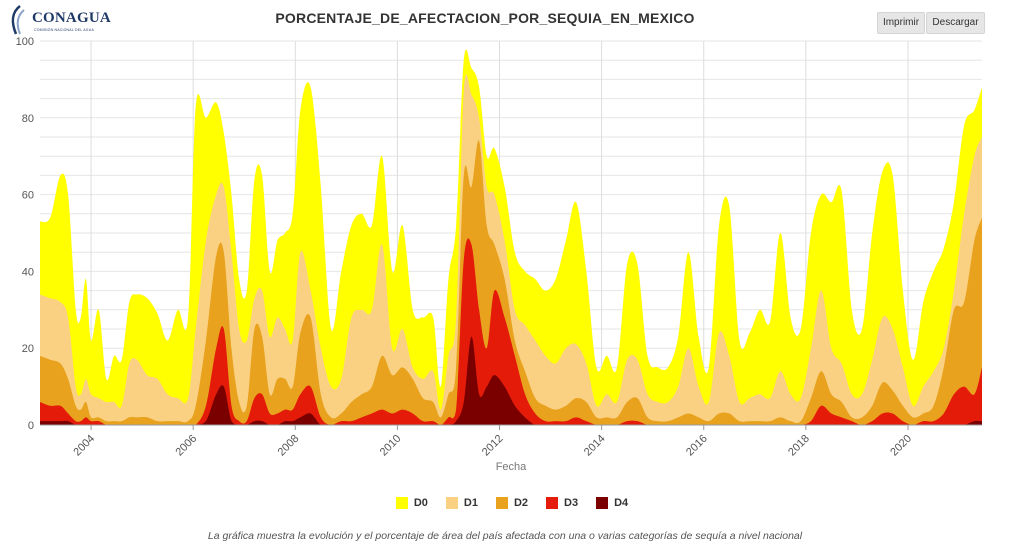  I want to click on download-button: Descargar, so click(955, 23).